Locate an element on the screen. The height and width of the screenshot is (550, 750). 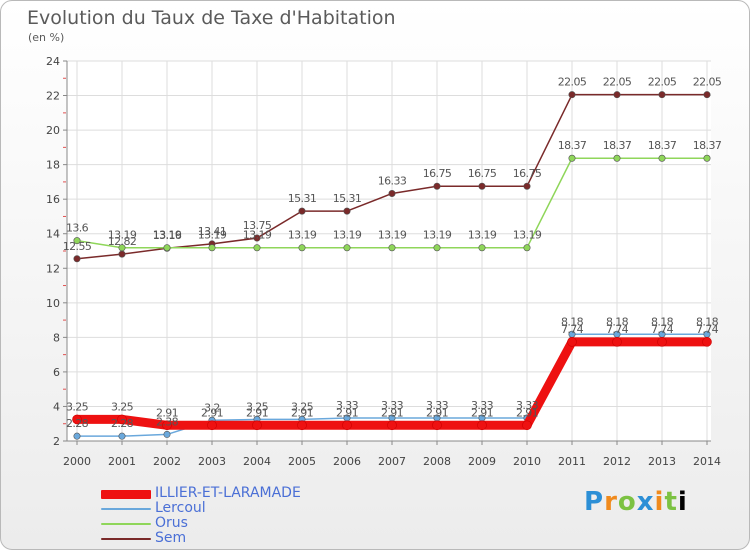
data-label: 2.28 is located at coordinates (77, 423).